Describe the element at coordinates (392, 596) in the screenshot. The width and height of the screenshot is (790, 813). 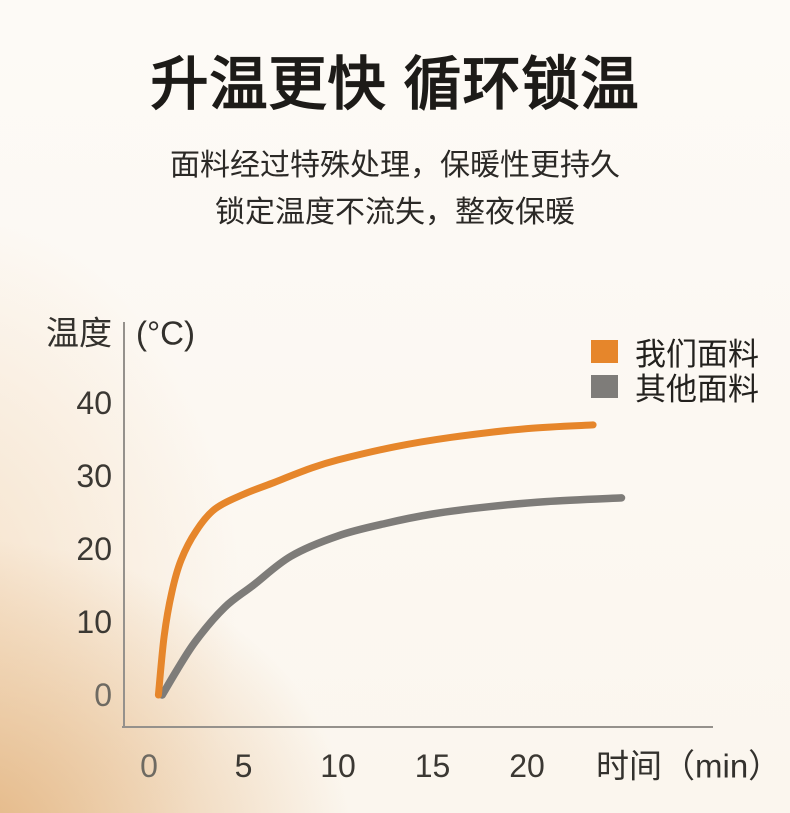
I see `series-line-other-fabric` at that location.